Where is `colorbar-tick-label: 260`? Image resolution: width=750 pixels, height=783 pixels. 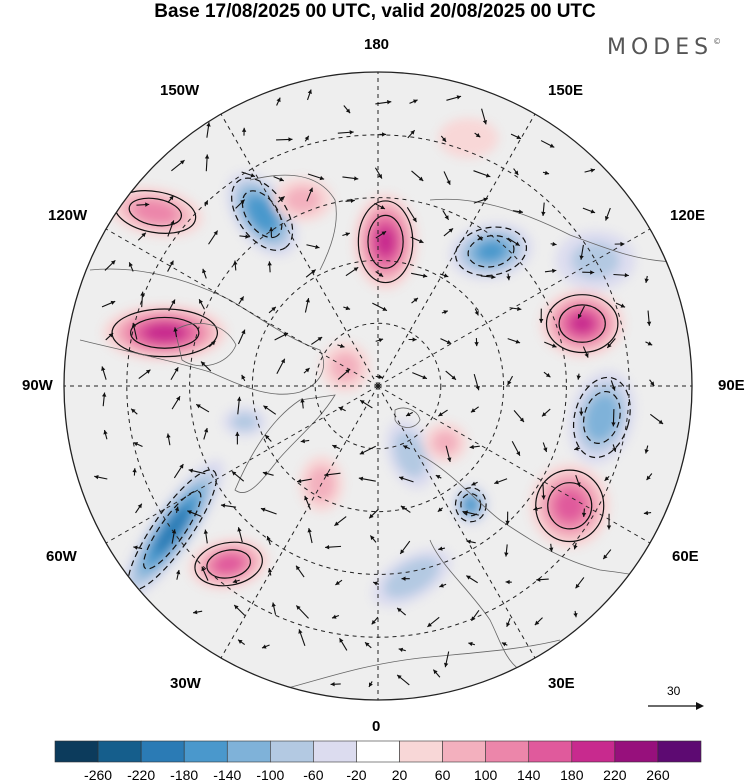 colorbar-tick-label: 260 is located at coordinates (658, 775).